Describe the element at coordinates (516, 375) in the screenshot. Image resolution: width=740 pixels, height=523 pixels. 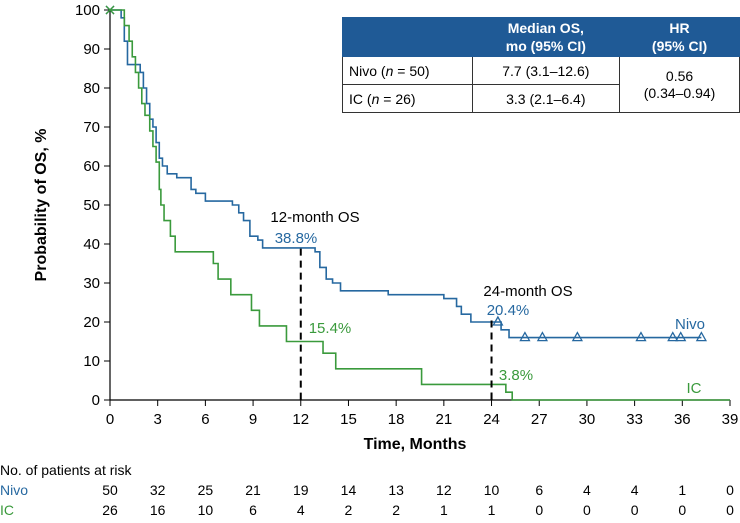
I see `os24-ic-value: 3.8%` at that location.